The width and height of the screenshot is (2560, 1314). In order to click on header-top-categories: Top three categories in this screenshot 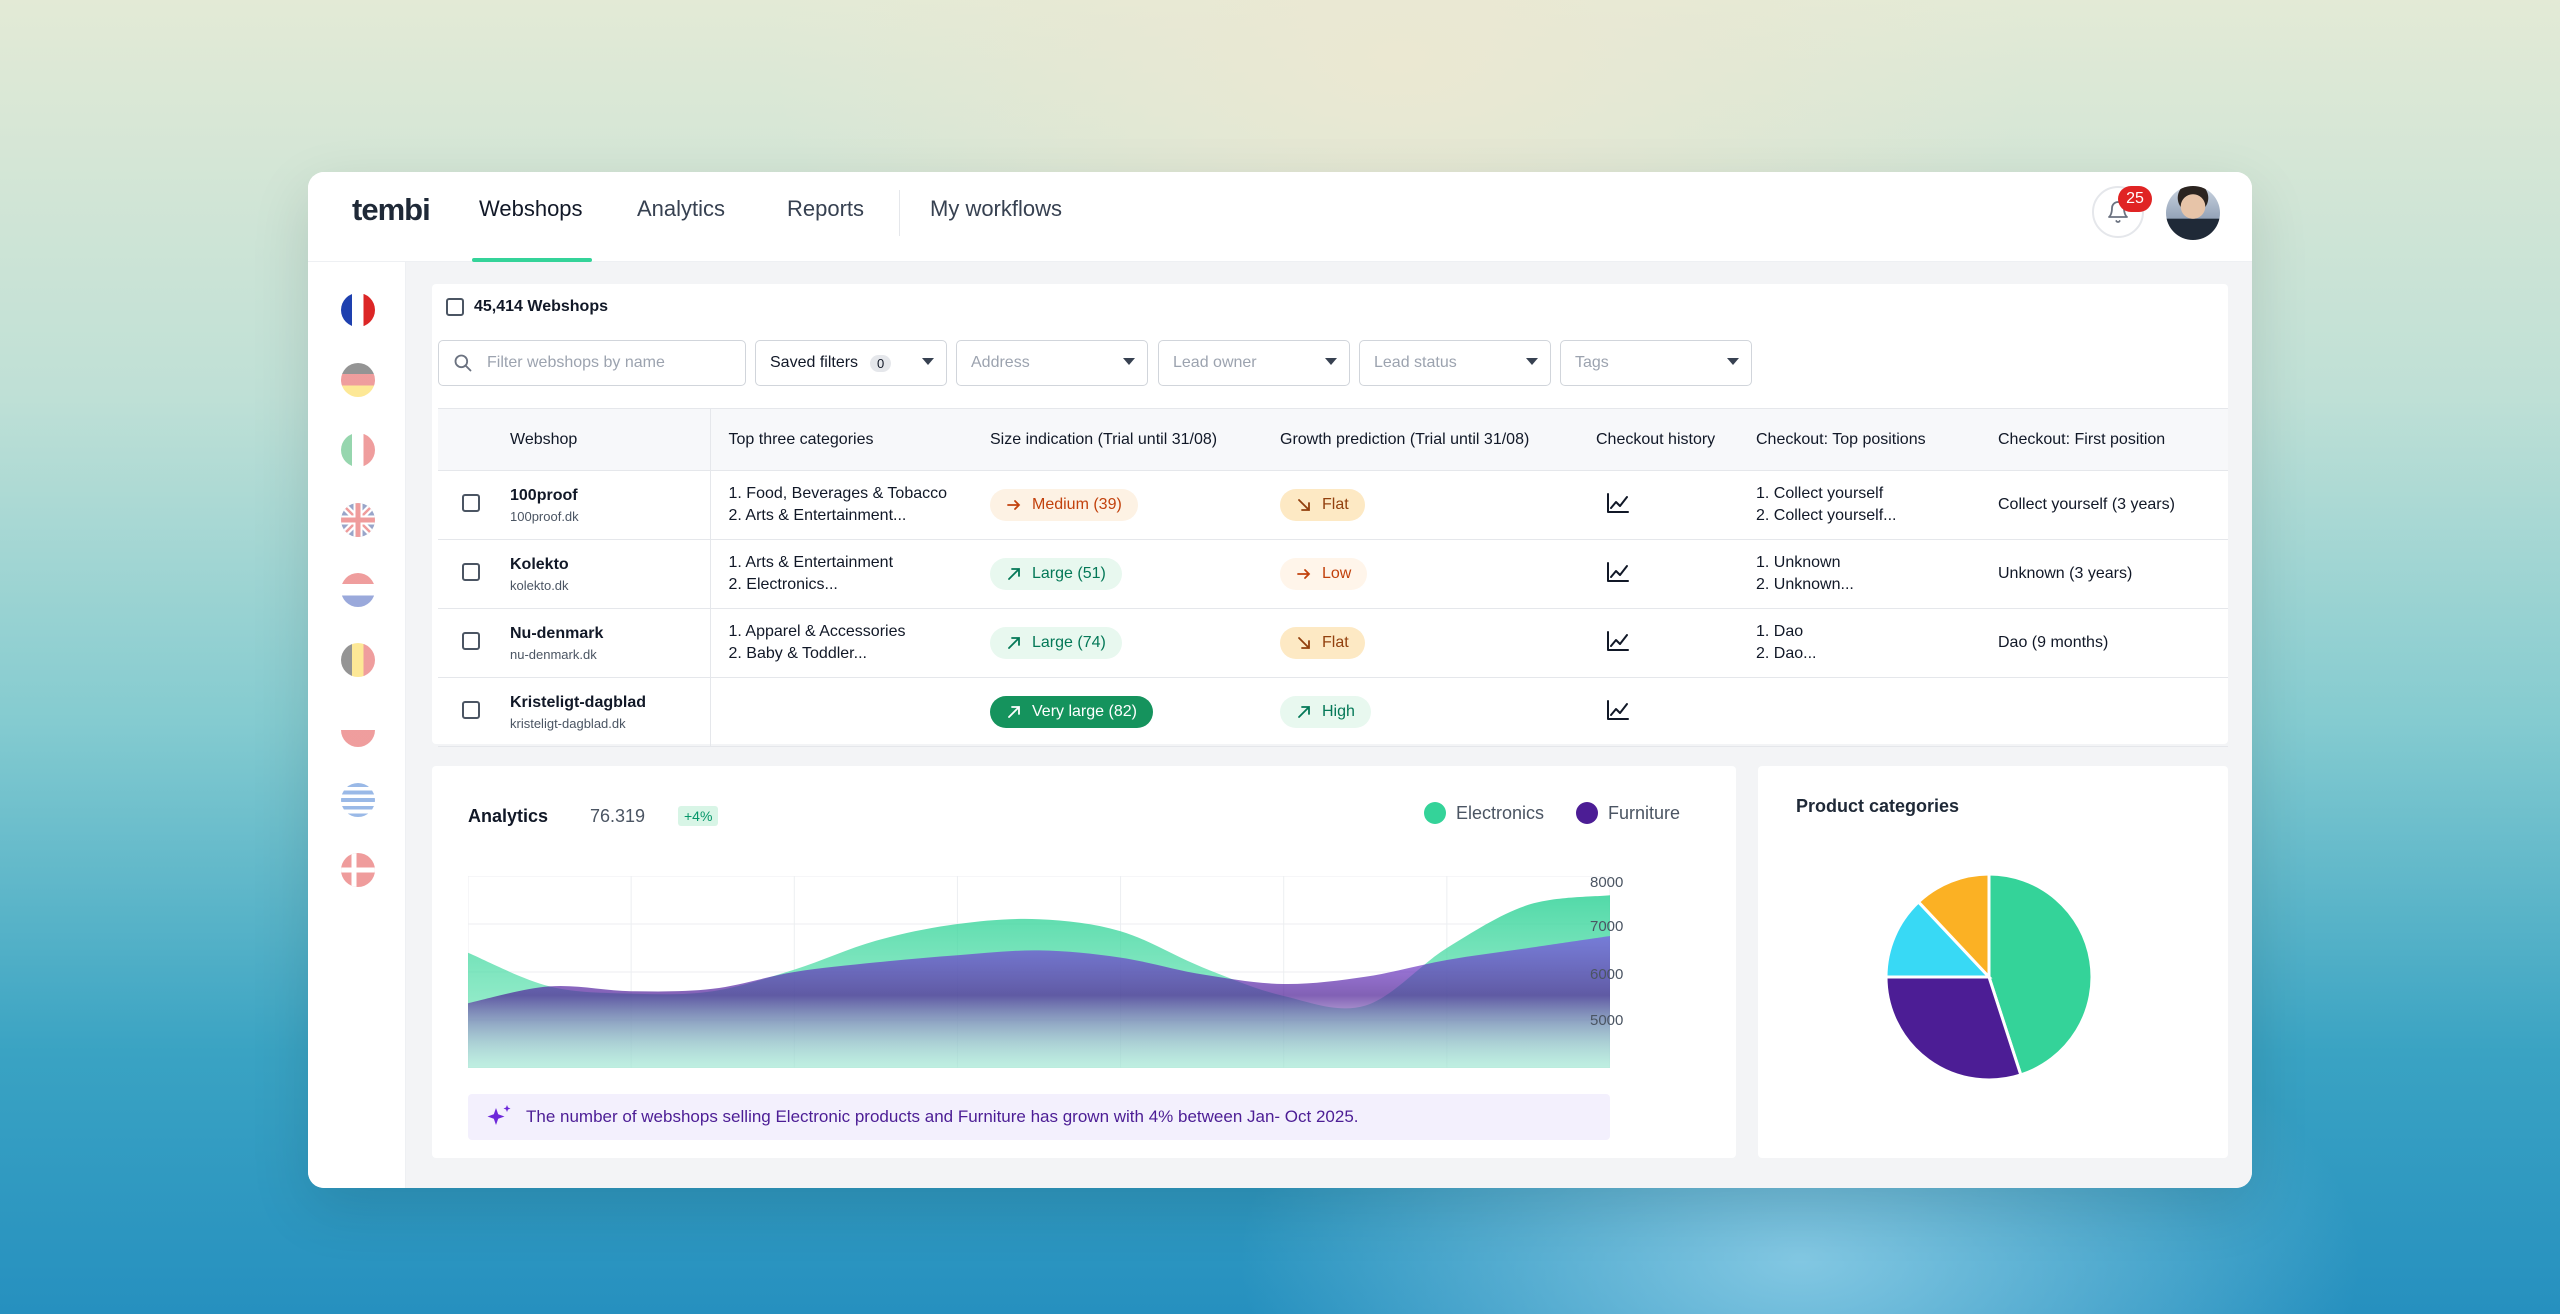, I will do `click(841, 439)`.